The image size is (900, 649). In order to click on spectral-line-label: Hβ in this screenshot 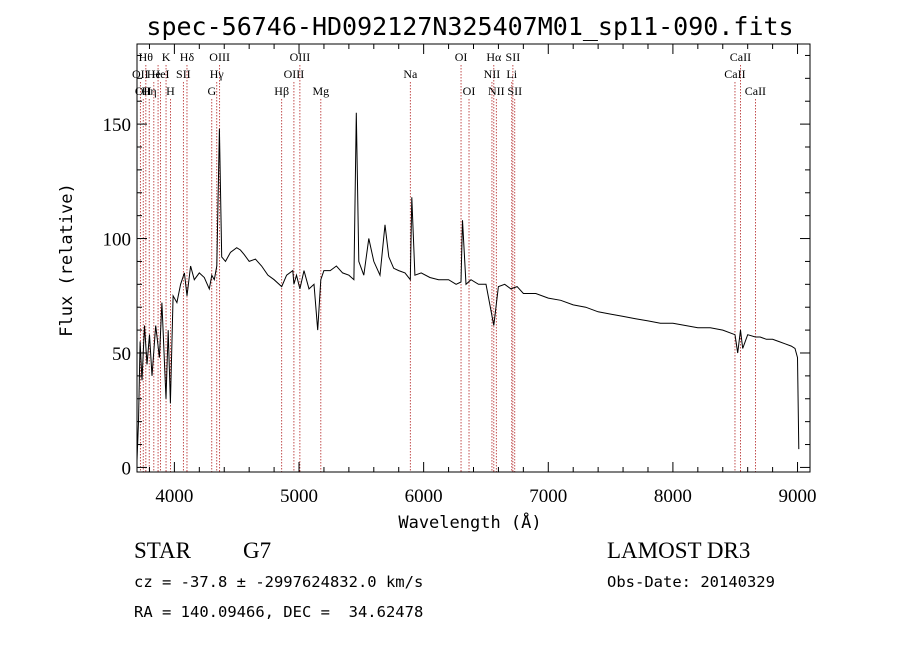, I will do `click(281, 91)`.